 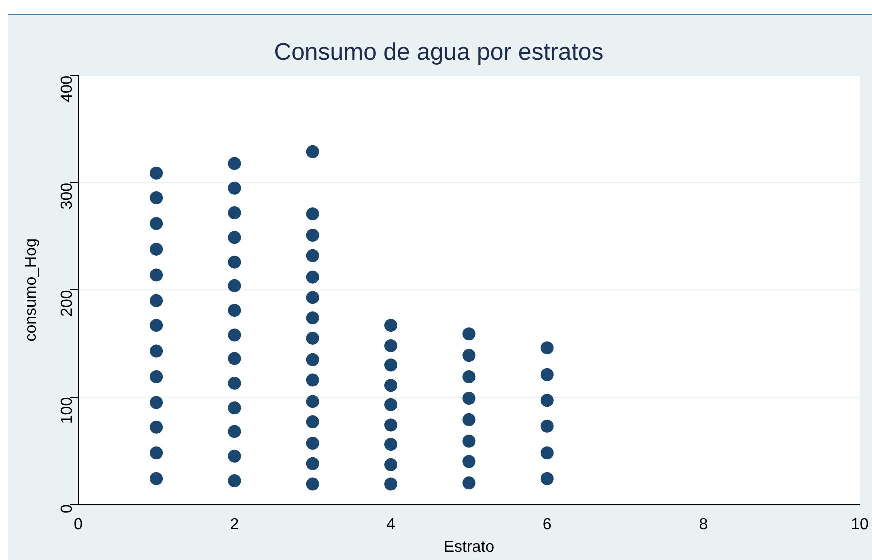 I want to click on y-tick-label: 100, so click(x=67, y=410).